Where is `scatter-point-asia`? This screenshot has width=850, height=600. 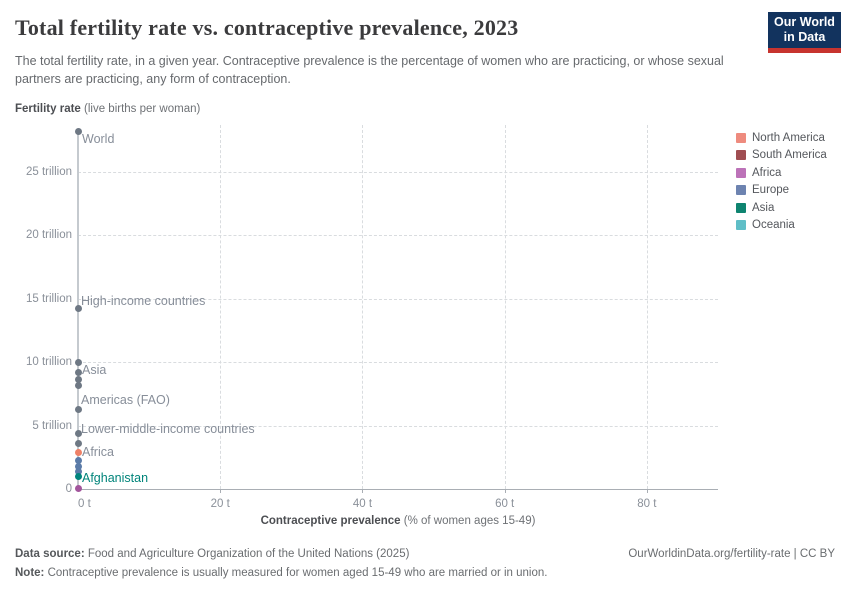 scatter-point-asia is located at coordinates (78, 373).